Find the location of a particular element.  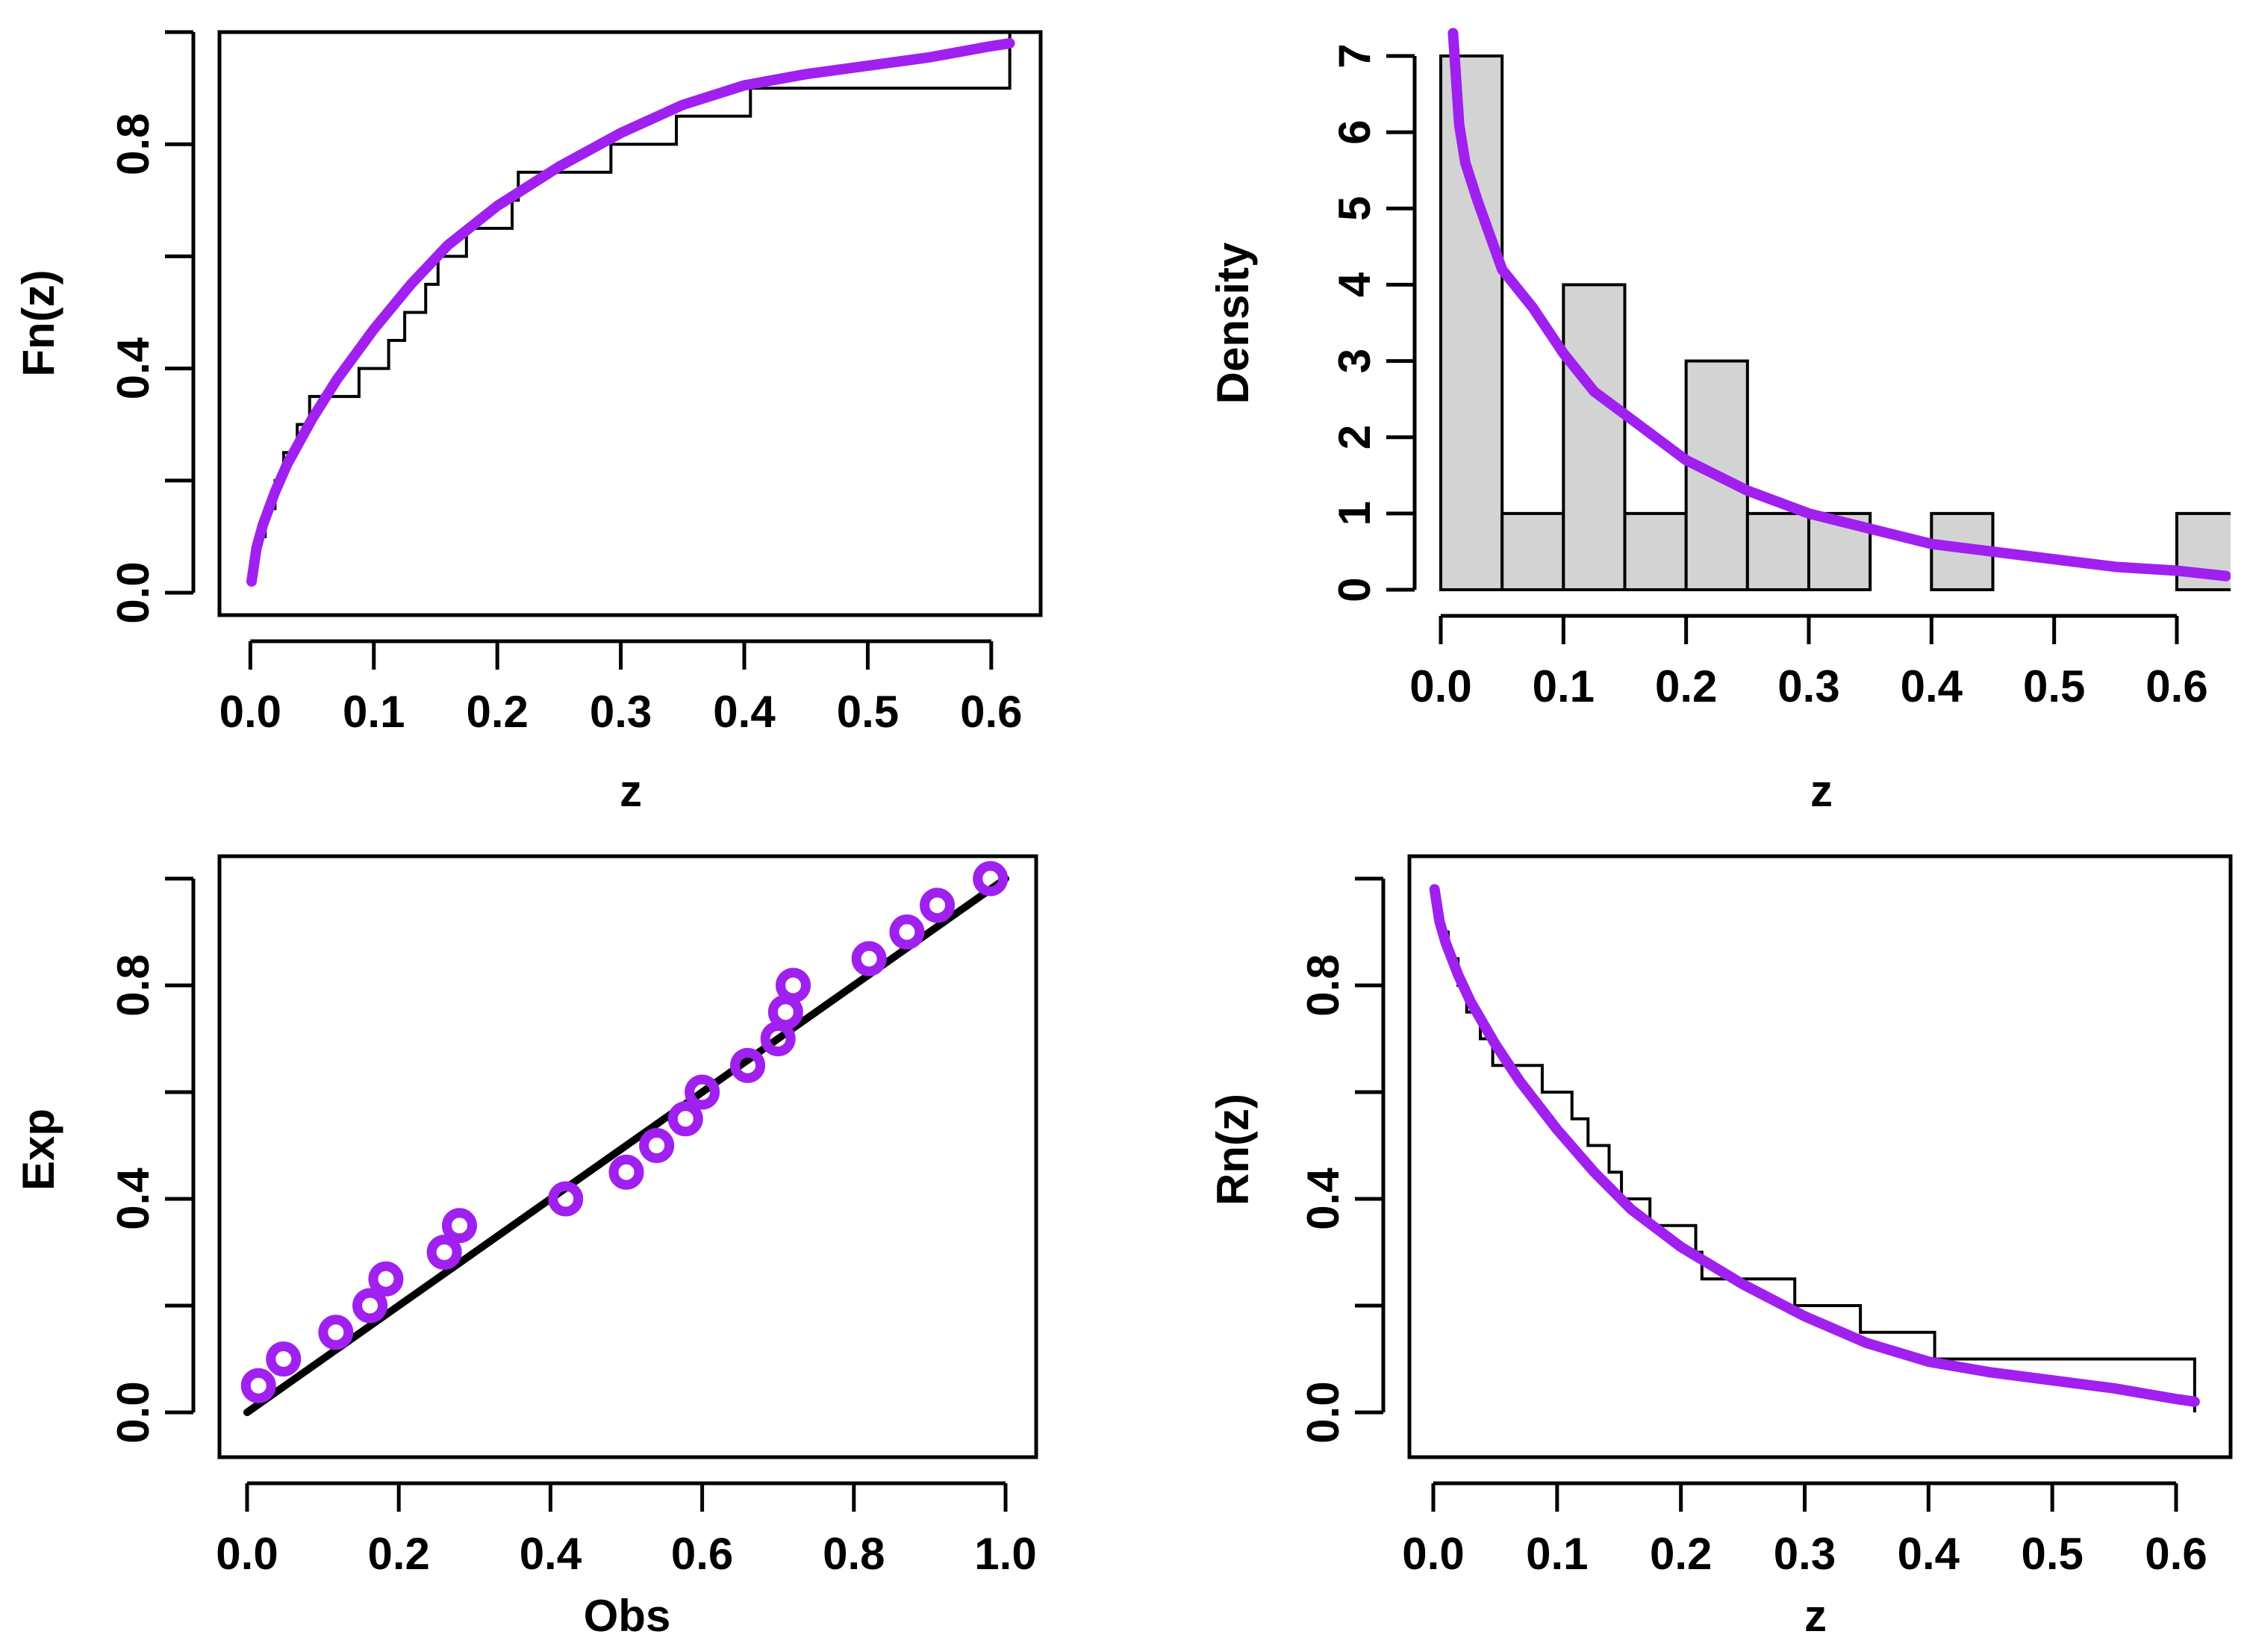

ecdf-x-tick-label: 0.2 is located at coordinates (497, 712).